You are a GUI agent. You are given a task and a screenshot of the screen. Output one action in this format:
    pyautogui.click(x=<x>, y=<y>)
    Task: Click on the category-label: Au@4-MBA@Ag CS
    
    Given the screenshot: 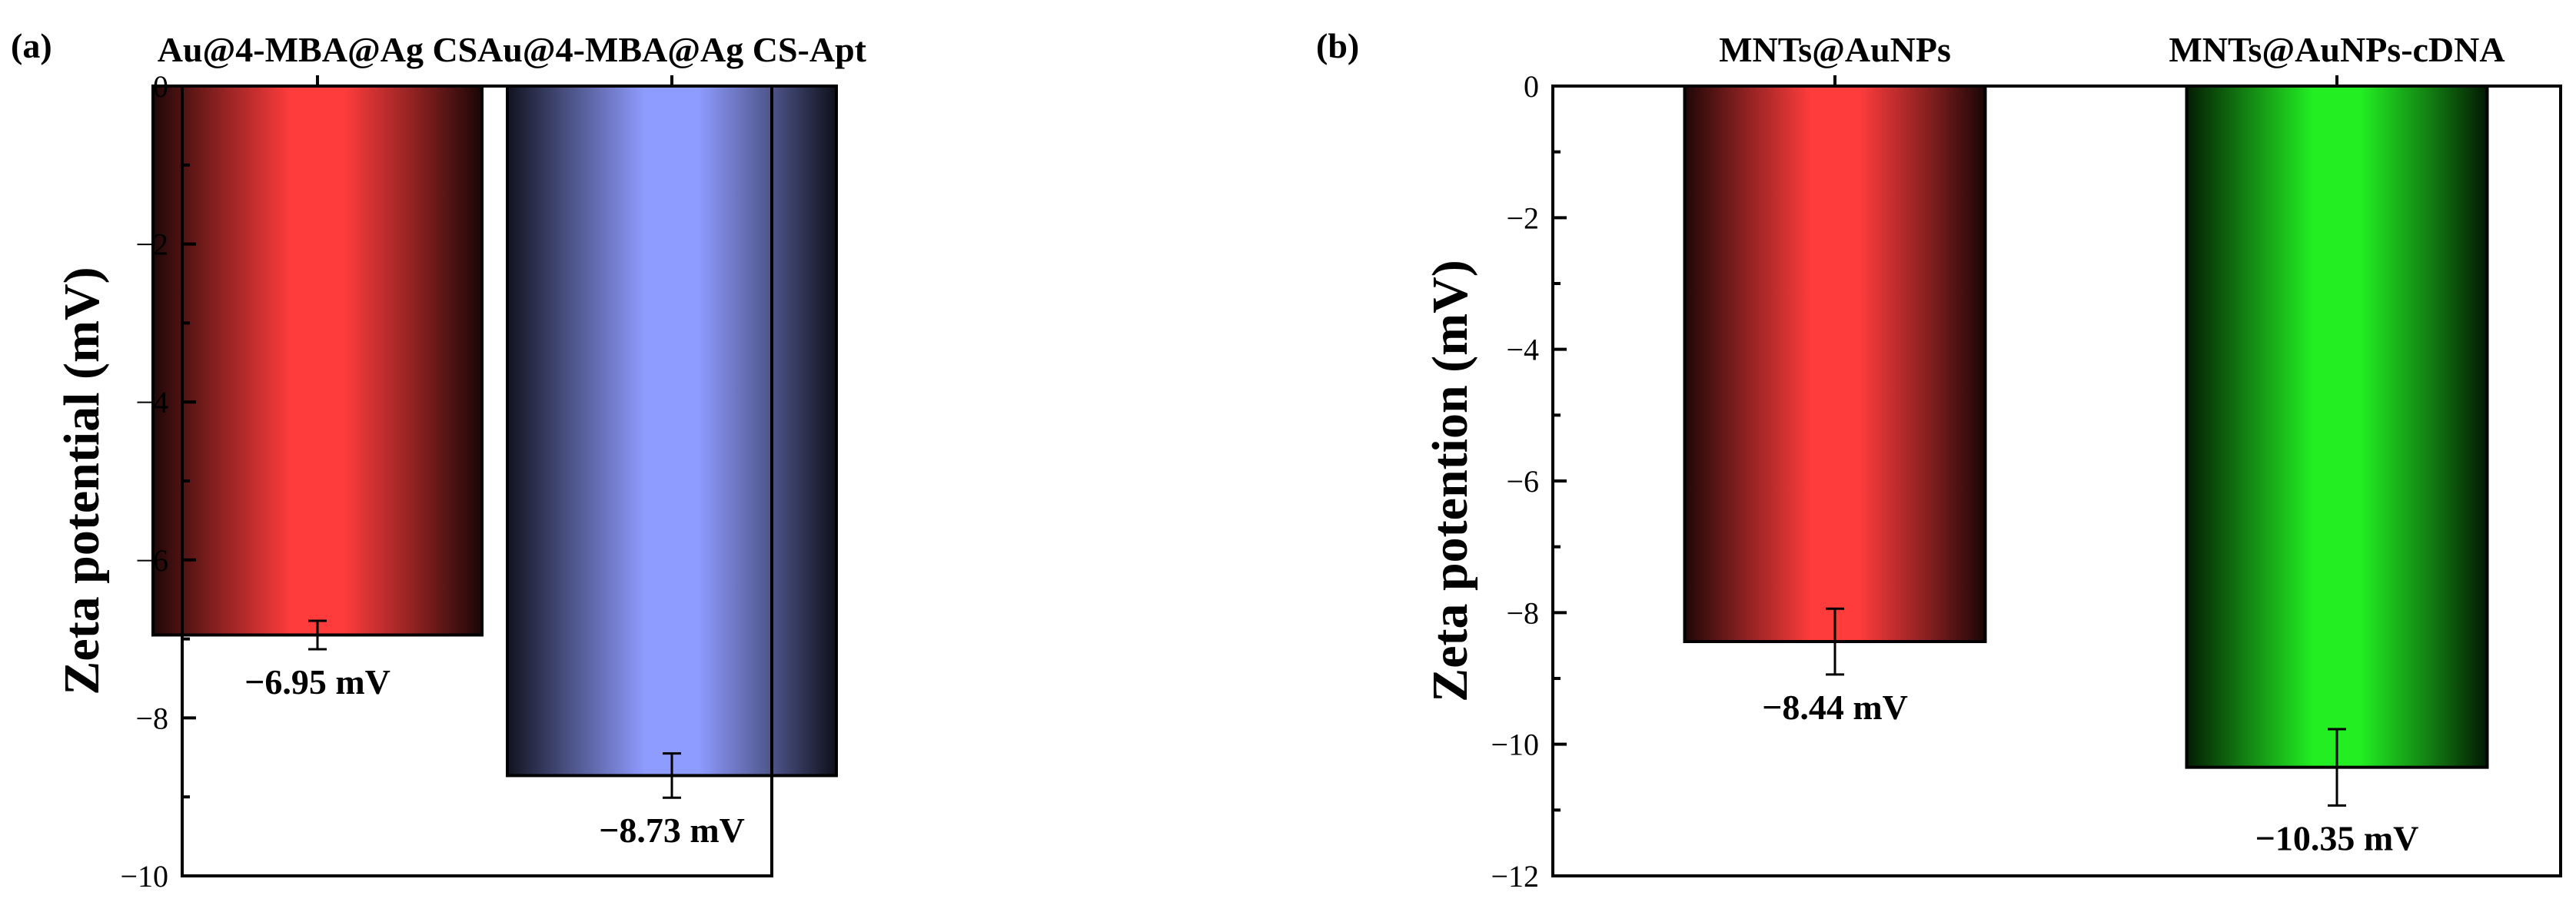 What is the action you would take?
    pyautogui.click(x=318, y=49)
    